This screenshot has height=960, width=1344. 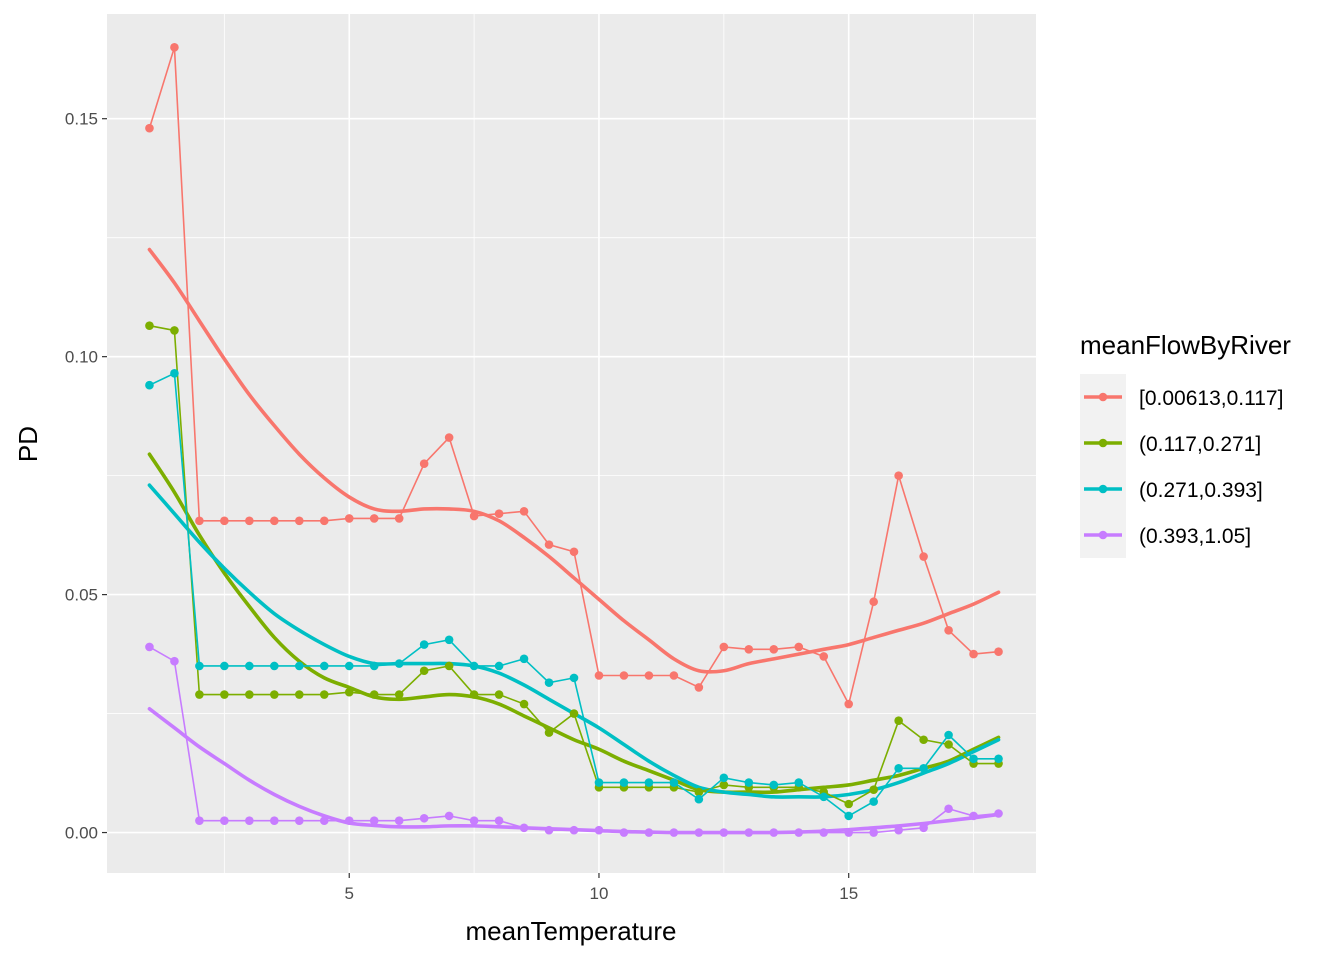 What do you see at coordinates (349, 893) in the screenshot?
I see `x-tick-label: 5` at bounding box center [349, 893].